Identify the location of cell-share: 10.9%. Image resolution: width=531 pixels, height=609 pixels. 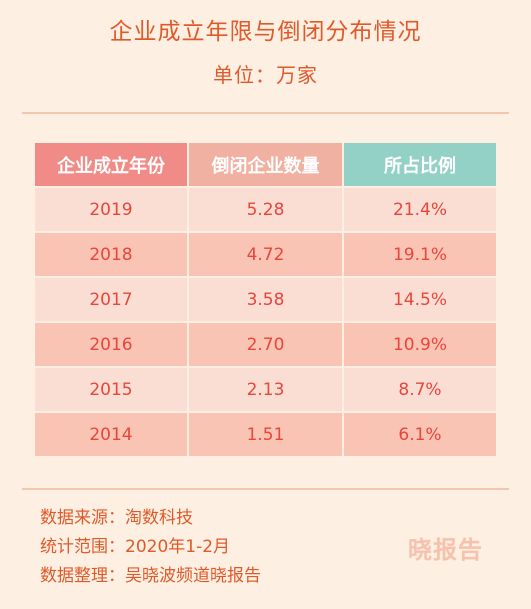
(420, 344).